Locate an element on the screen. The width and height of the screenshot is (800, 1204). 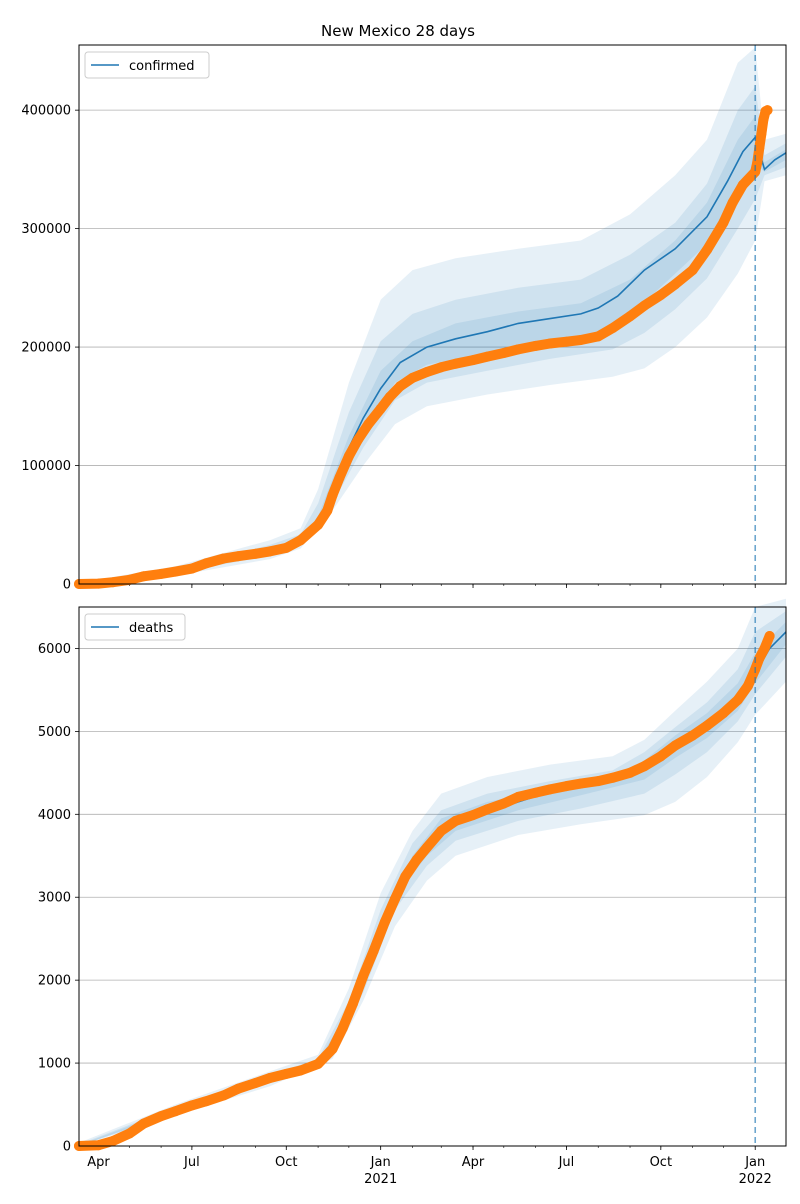
x-tick-year-label: 2022 is located at coordinates (755, 1179).